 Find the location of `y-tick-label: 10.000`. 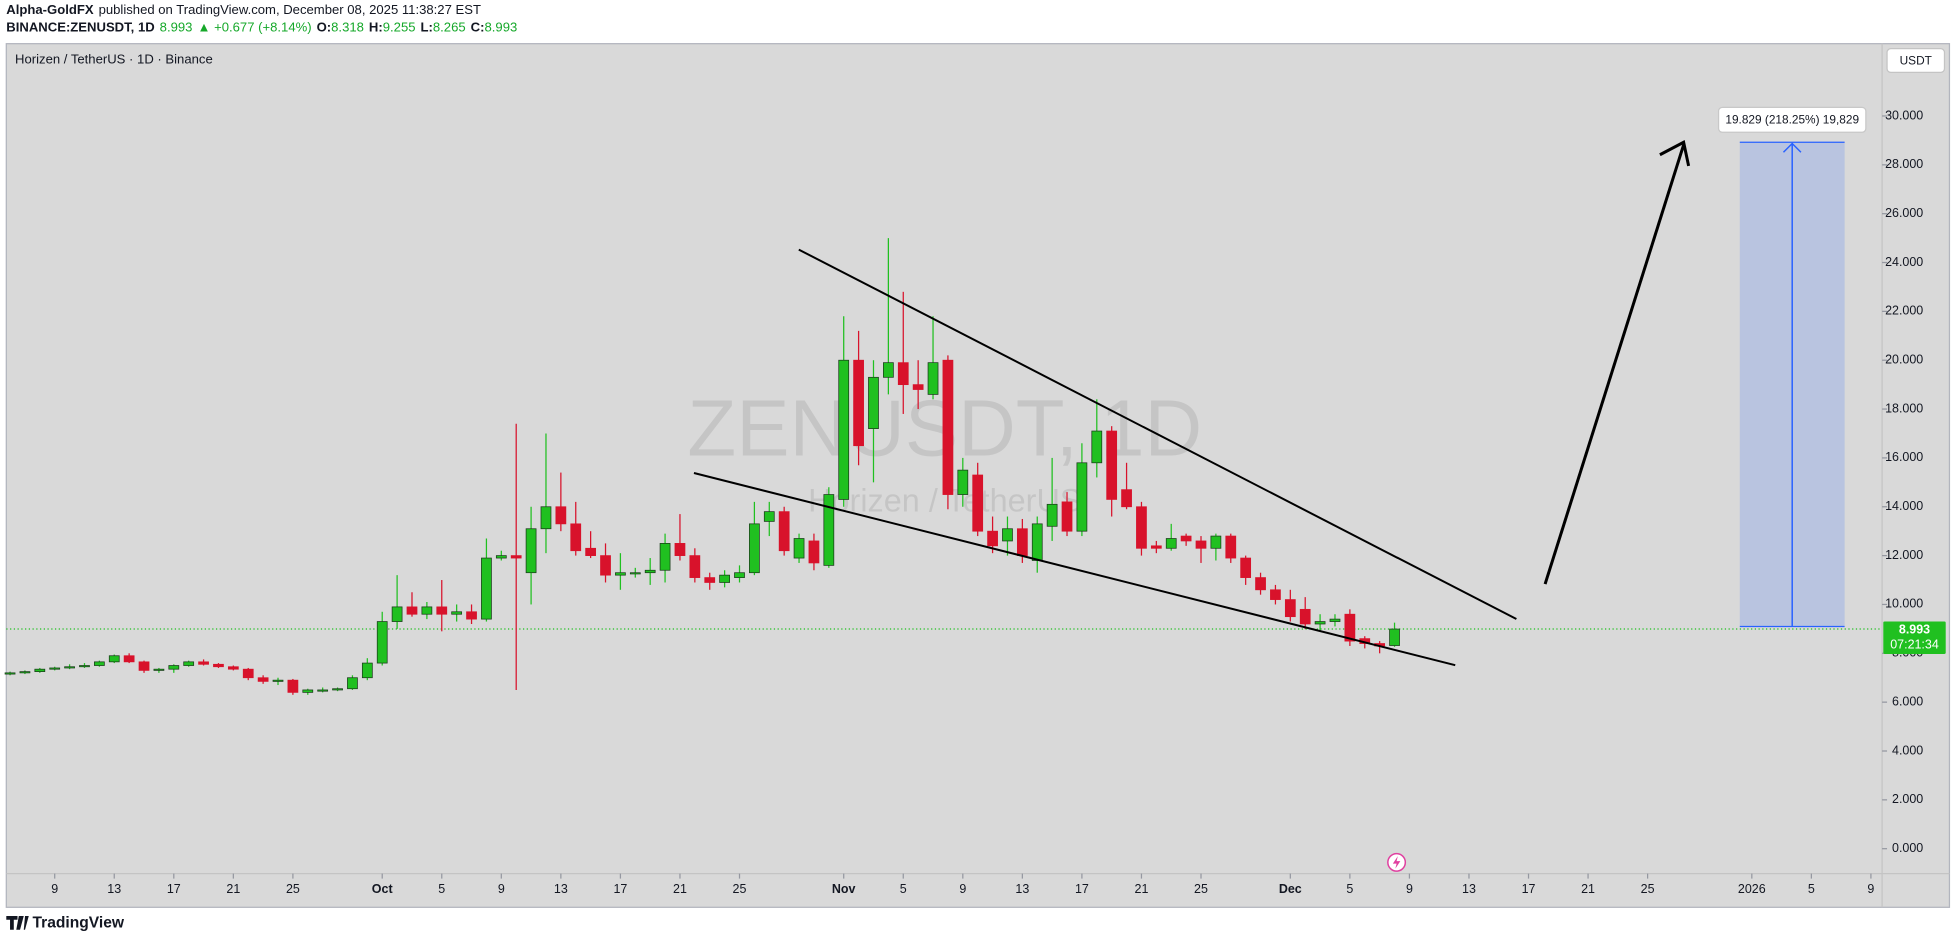

y-tick-label: 10.000 is located at coordinates (1904, 604).